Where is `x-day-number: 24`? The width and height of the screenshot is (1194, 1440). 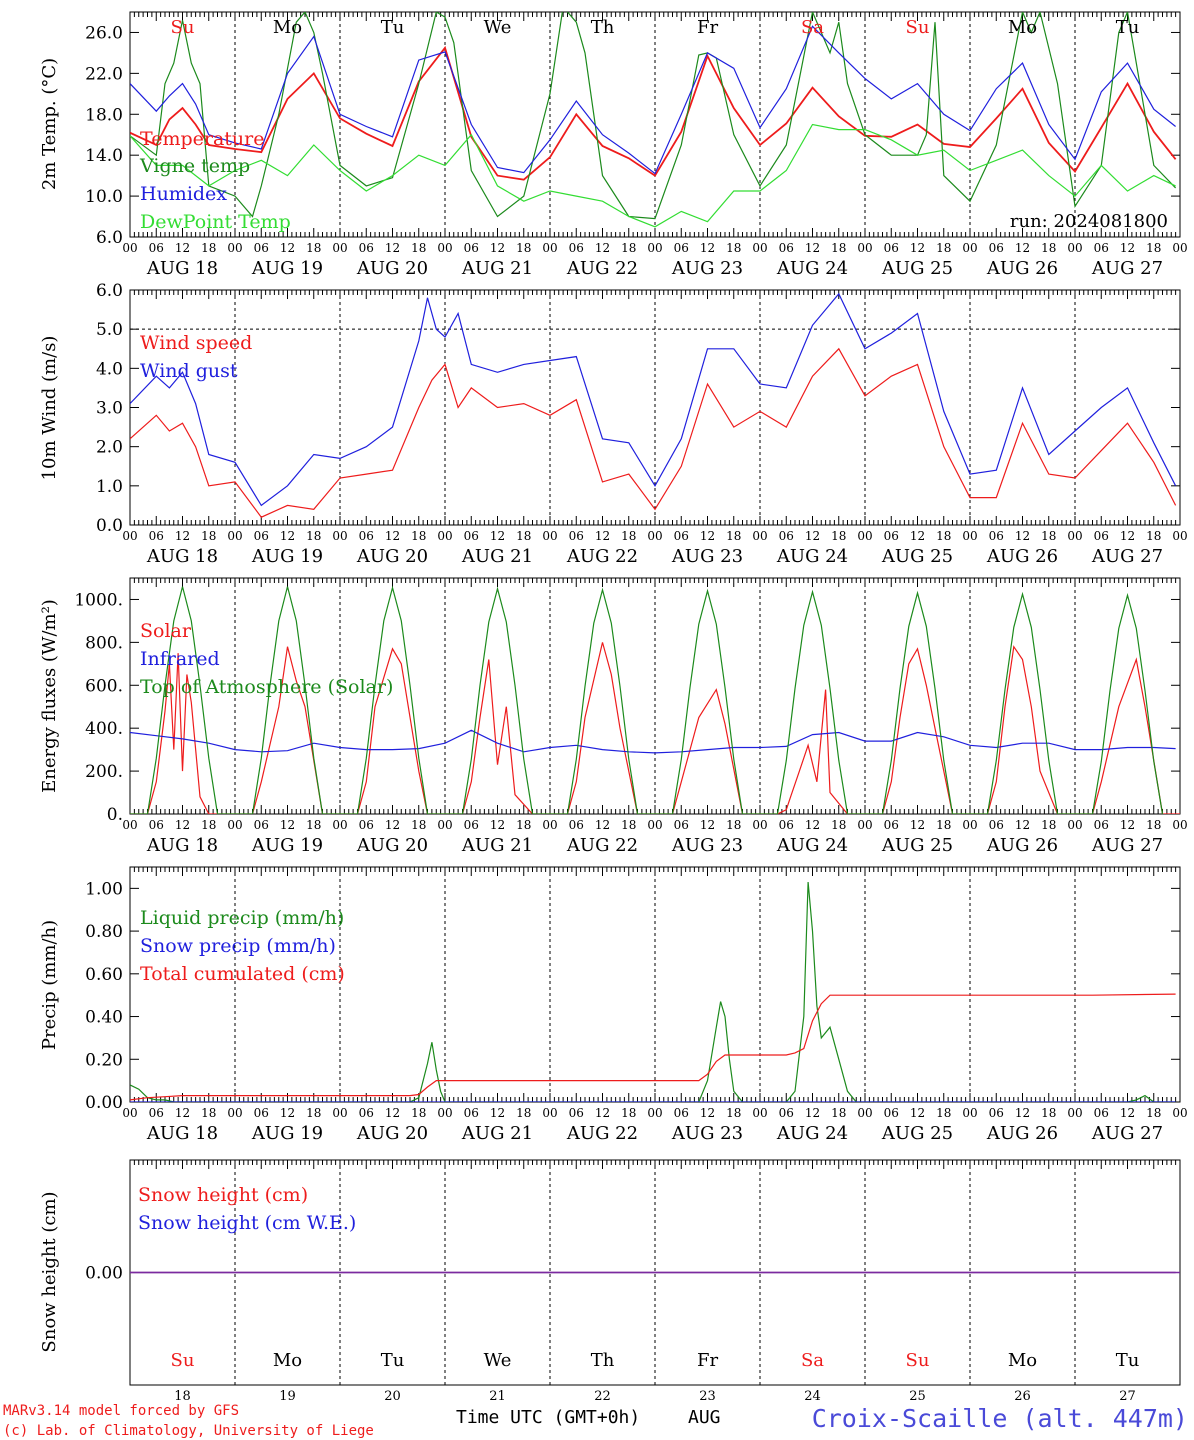 x-day-number: 24 is located at coordinates (812, 1396).